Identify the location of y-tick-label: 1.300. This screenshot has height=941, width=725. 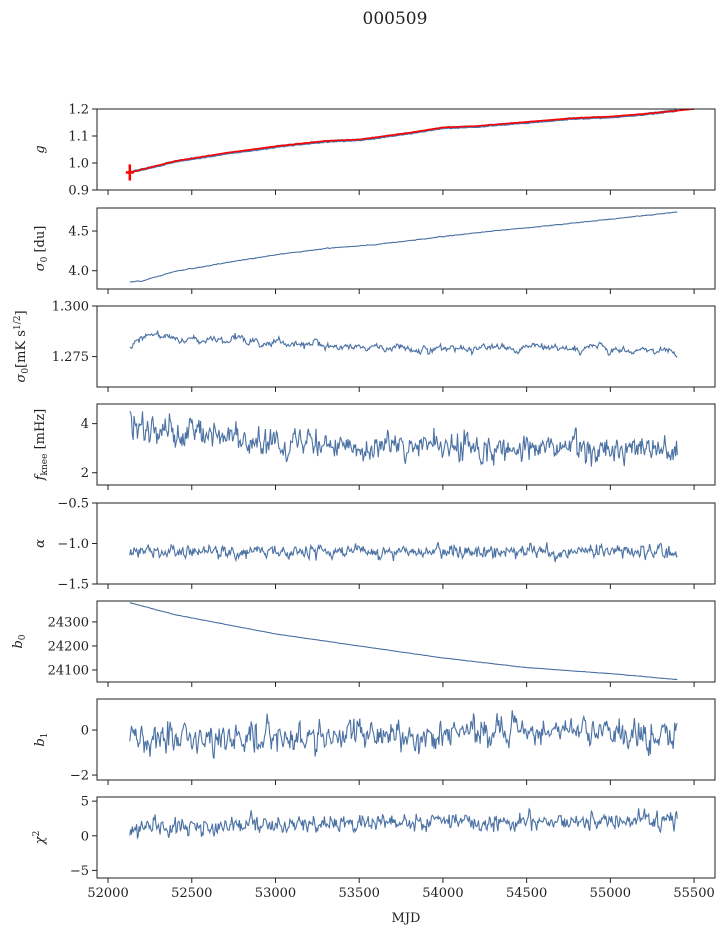
(70, 307).